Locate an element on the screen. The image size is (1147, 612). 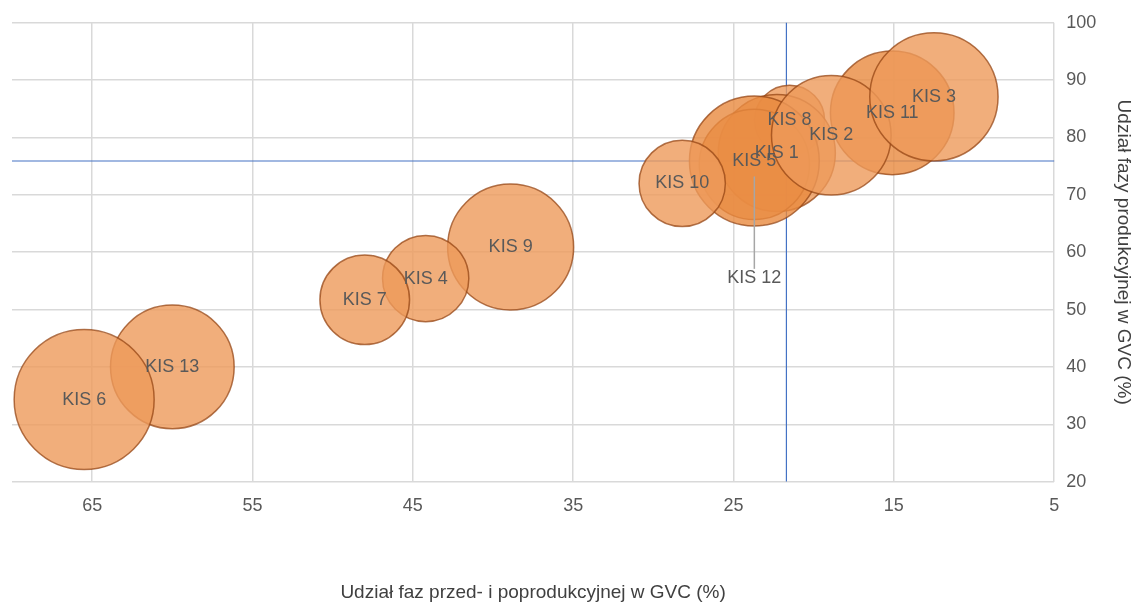
y-tick-label: 70 is located at coordinates (1076, 193).